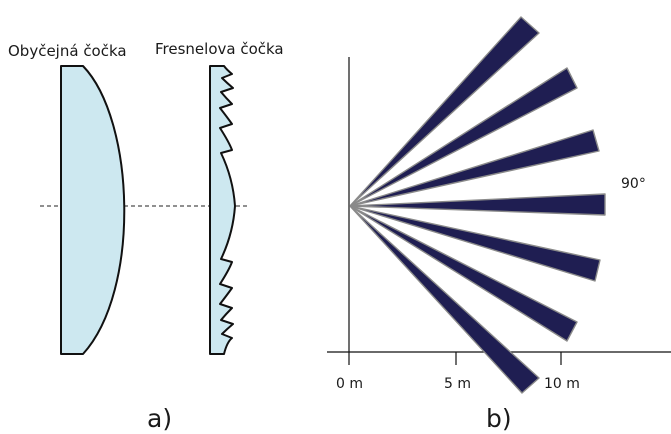 The image size is (671, 434). What do you see at coordinates (562, 384) in the screenshot?
I see `tick-label-10m: 10 m` at bounding box center [562, 384].